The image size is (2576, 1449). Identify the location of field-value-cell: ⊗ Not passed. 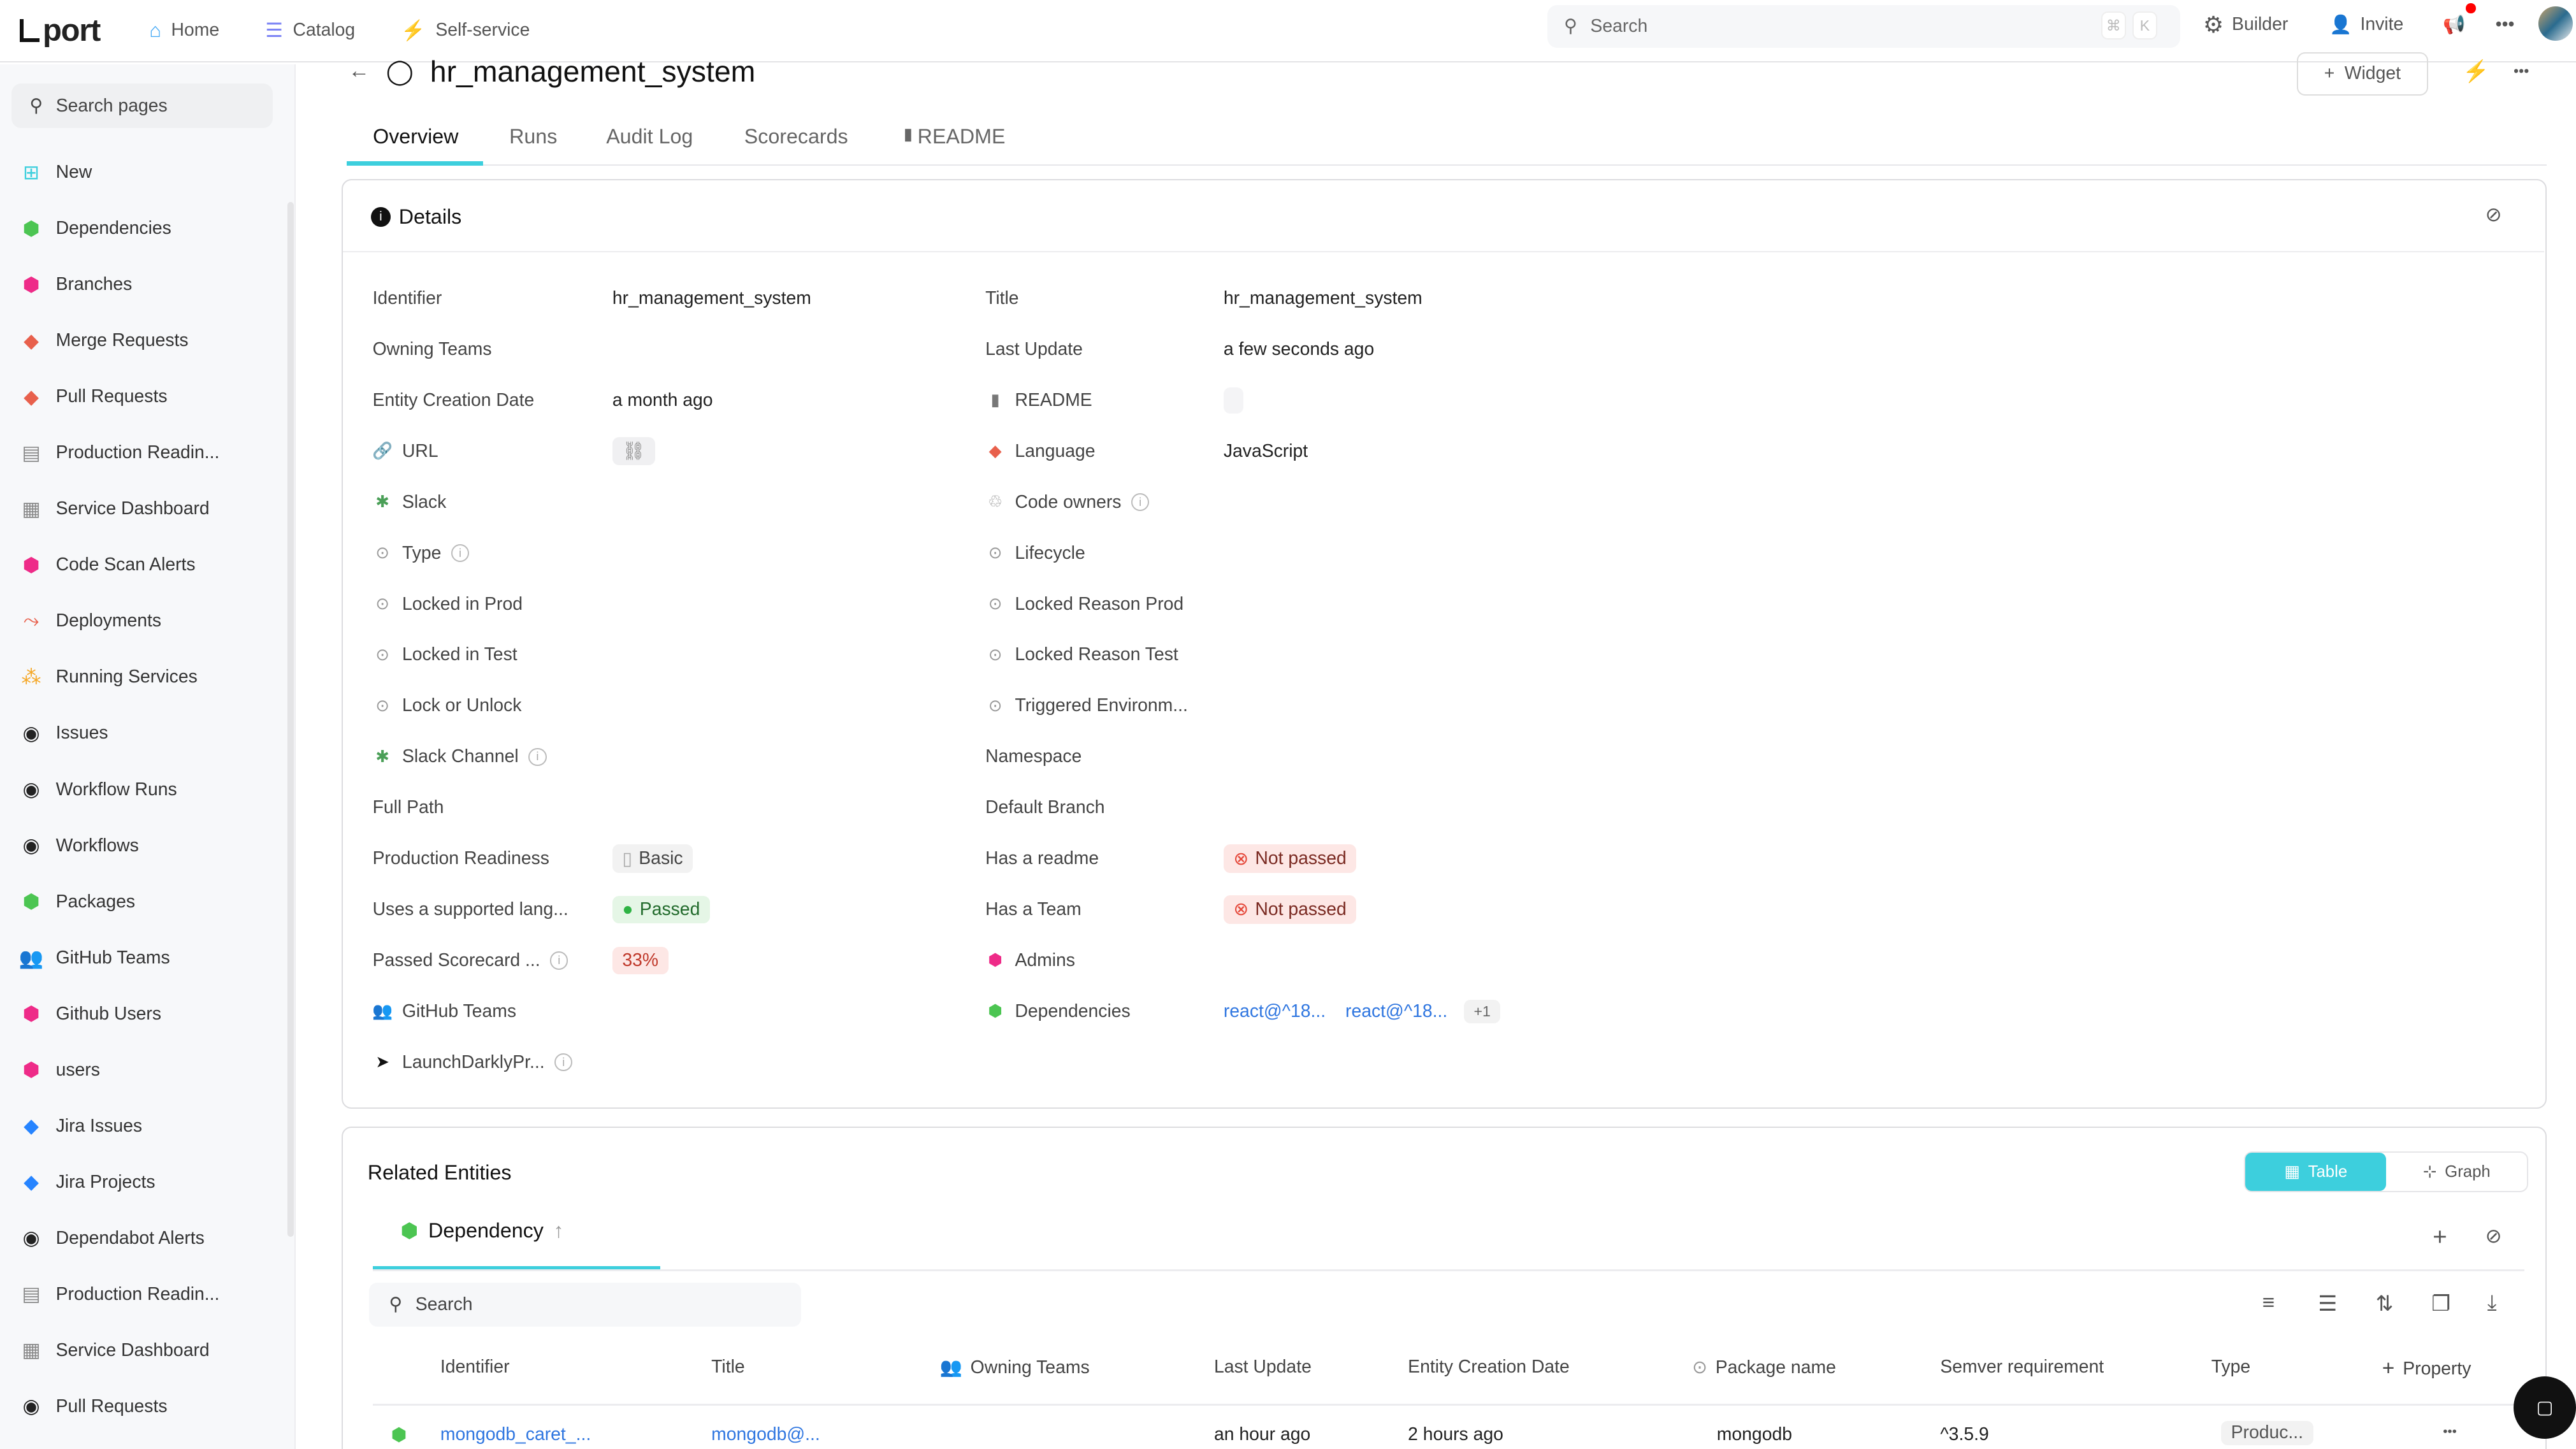
(1290, 859).